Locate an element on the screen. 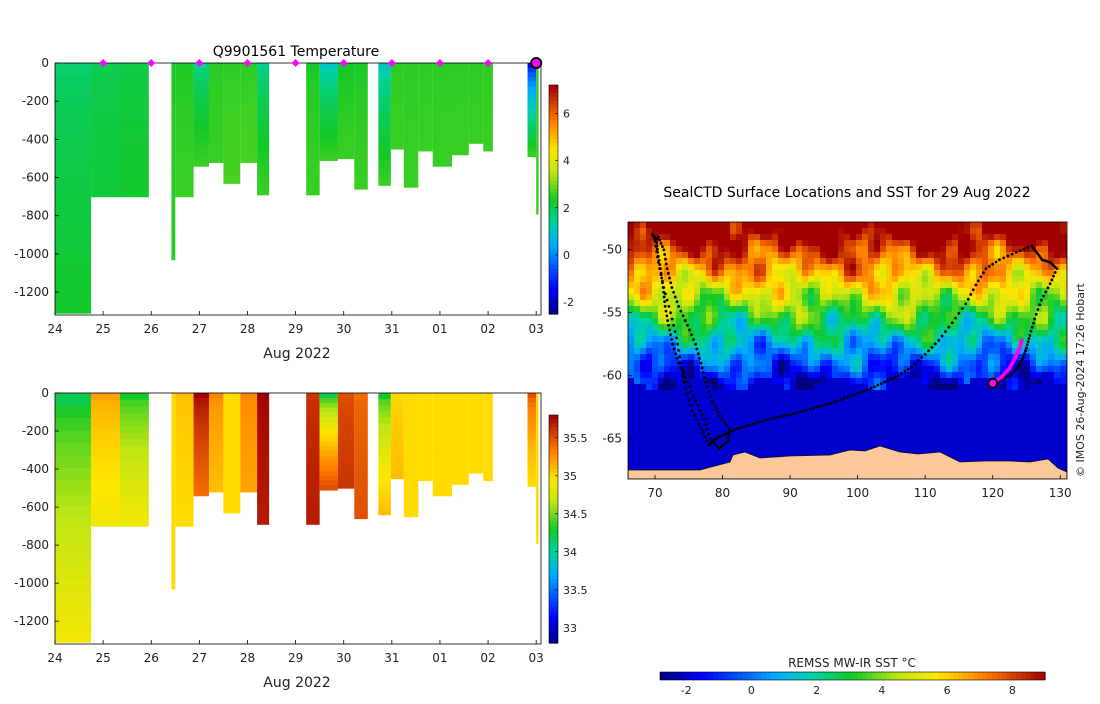 Image resolution: width=1100 pixels, height=704 pixels. surfacing-marker is located at coordinates (103, 63).